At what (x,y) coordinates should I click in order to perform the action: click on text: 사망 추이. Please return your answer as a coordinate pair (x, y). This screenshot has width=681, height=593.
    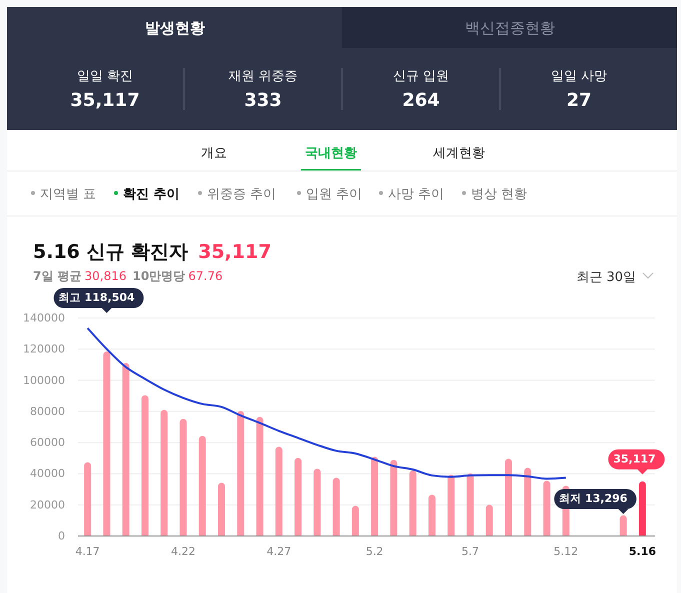
    Looking at the image, I should click on (416, 194).